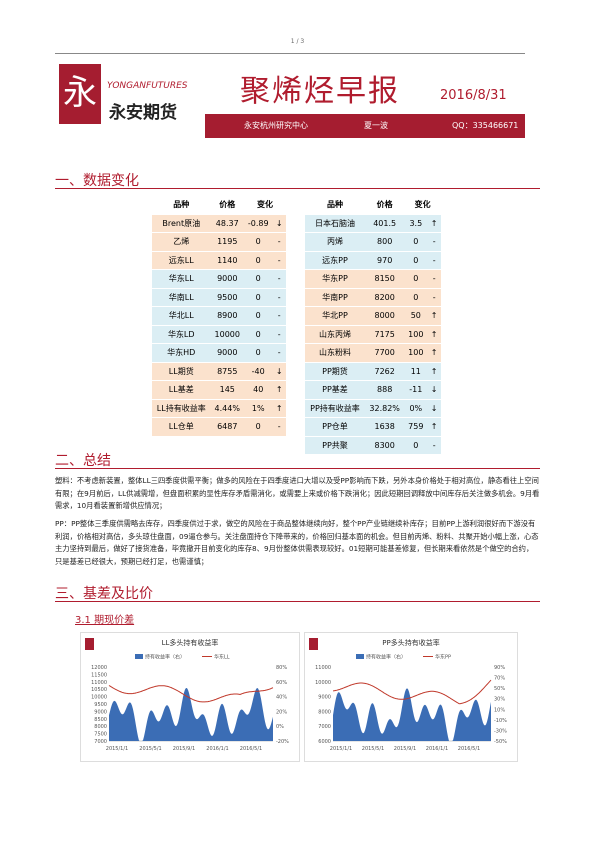 The height and width of the screenshot is (842, 595). I want to click on table-row: 华东HD 9000 0-, so click(219, 353).